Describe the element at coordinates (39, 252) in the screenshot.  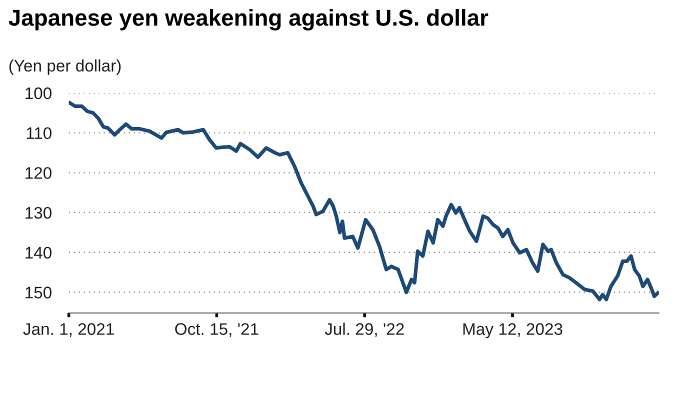
I see `y-tick-label: 140` at that location.